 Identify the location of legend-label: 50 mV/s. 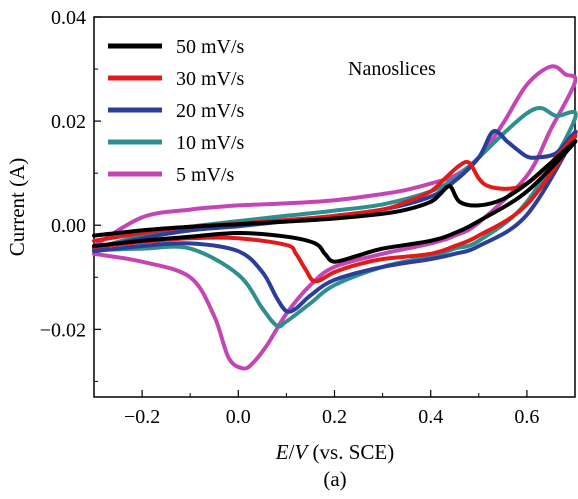
(210, 47).